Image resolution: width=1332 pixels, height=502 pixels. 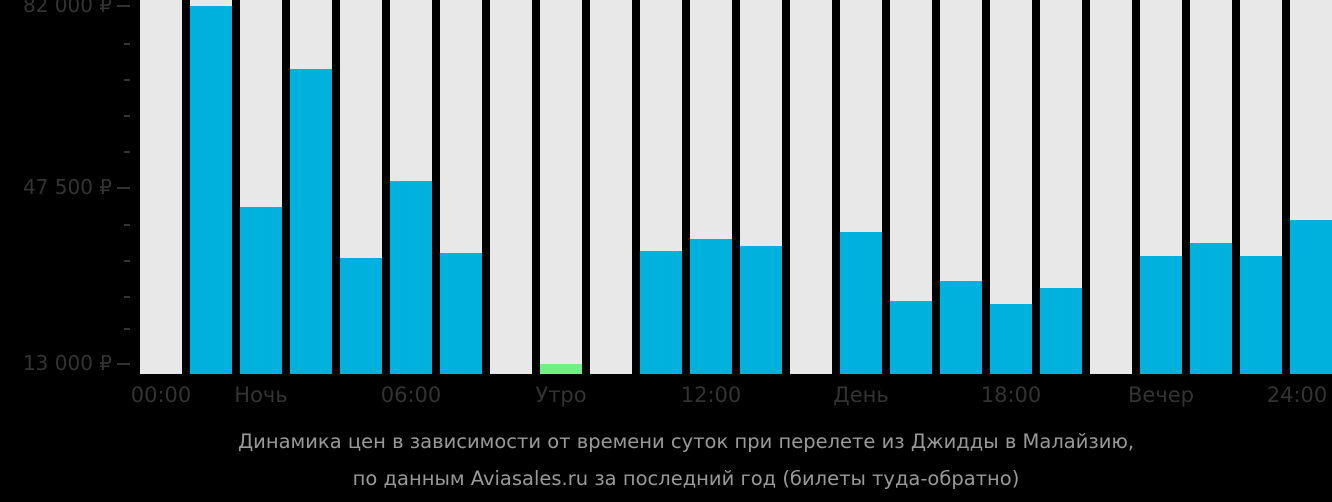 I want to click on x-axis-label: 00:00, so click(x=161, y=395).